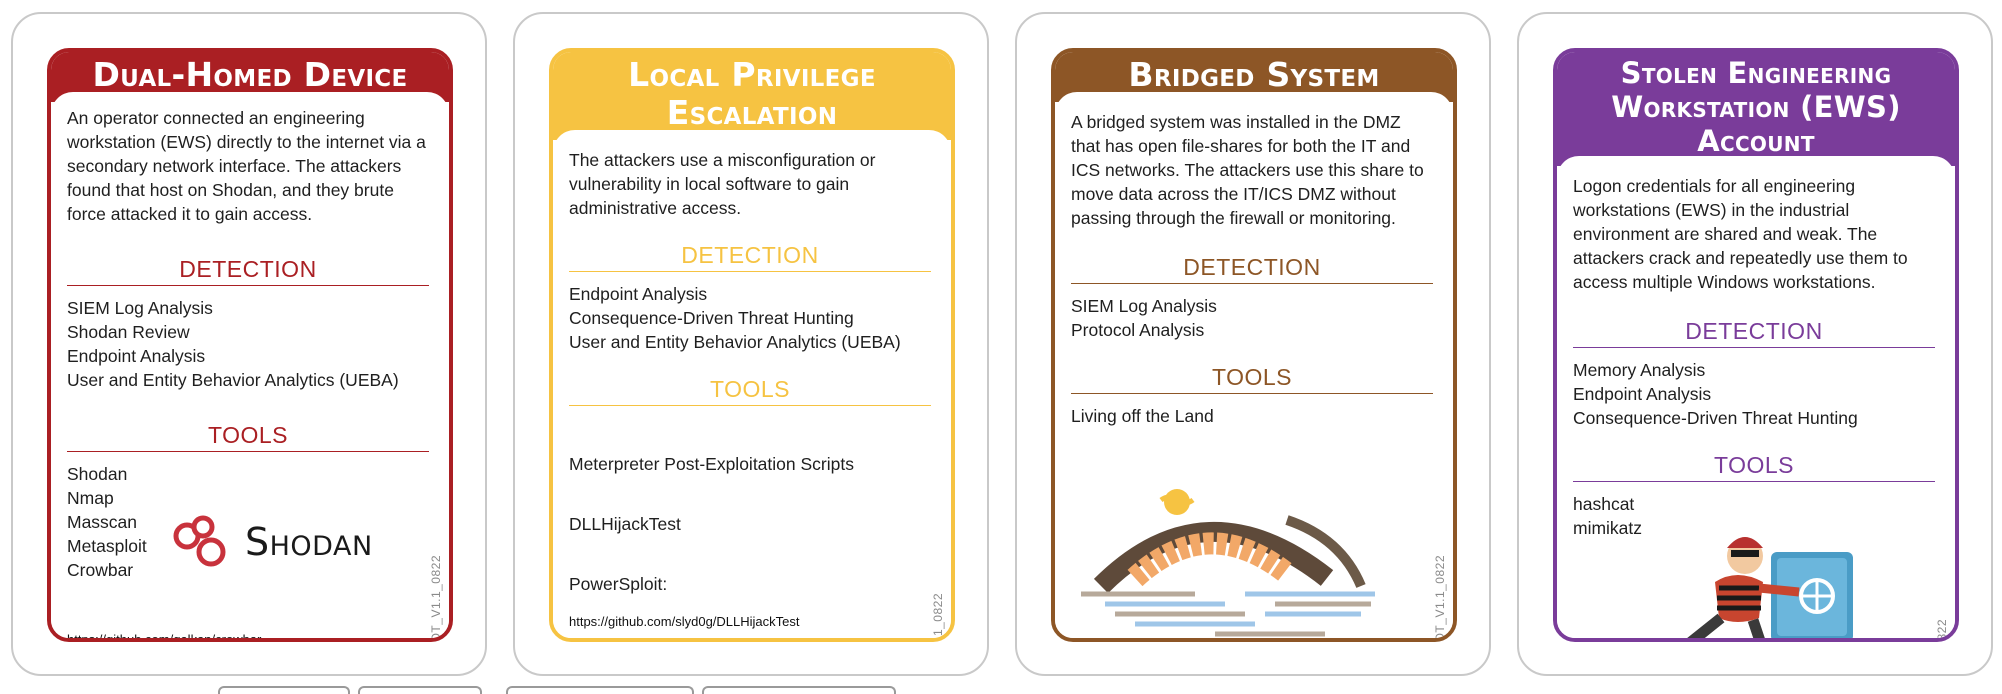  I want to click on tool-item: Masscan, so click(102, 522).